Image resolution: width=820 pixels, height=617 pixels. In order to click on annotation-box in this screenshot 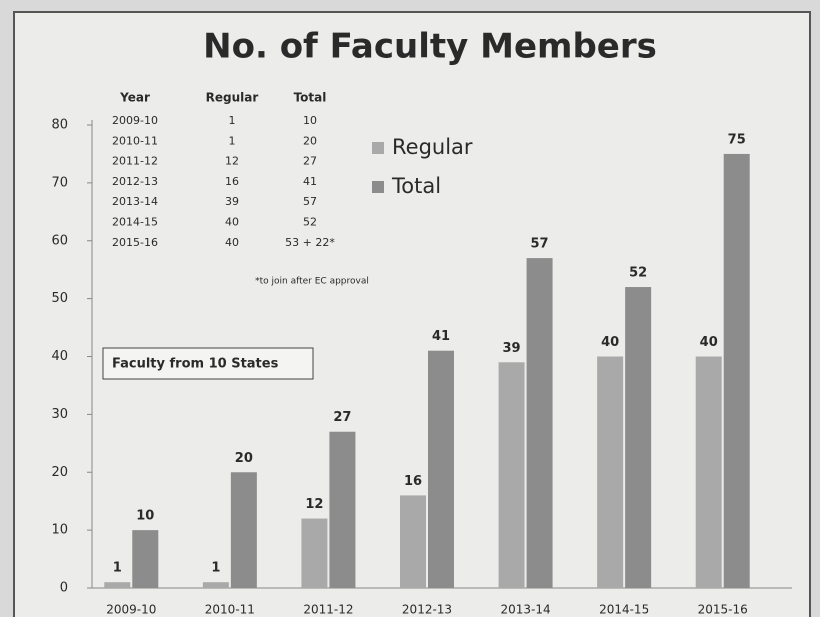, I will do `click(208, 363)`.